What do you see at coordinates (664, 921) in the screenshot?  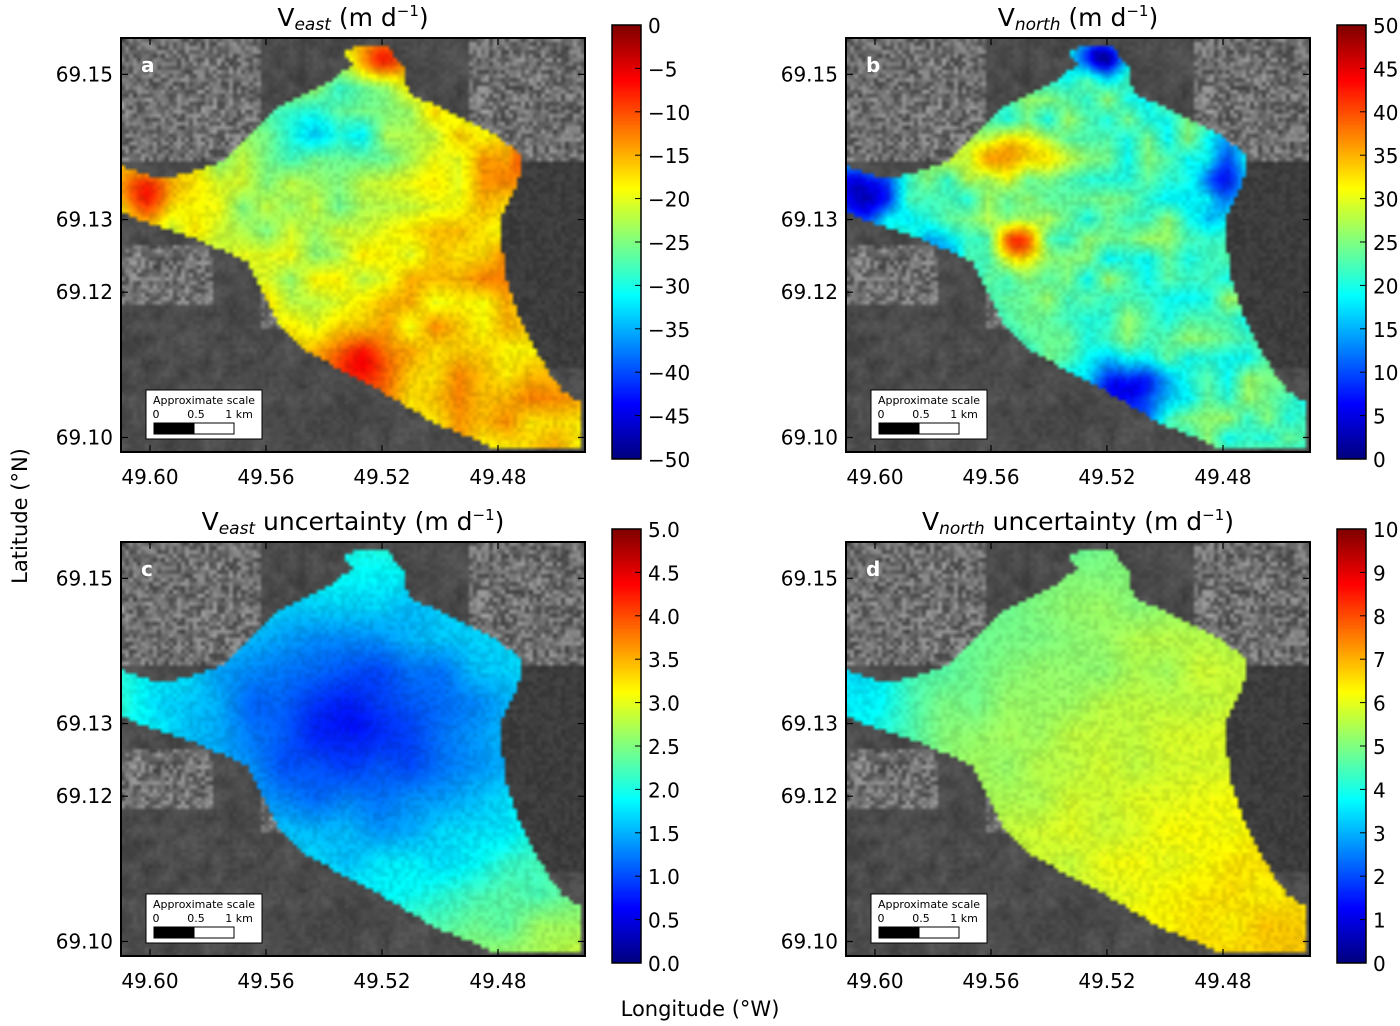 I see `colorbar-tick-label: 0.5` at bounding box center [664, 921].